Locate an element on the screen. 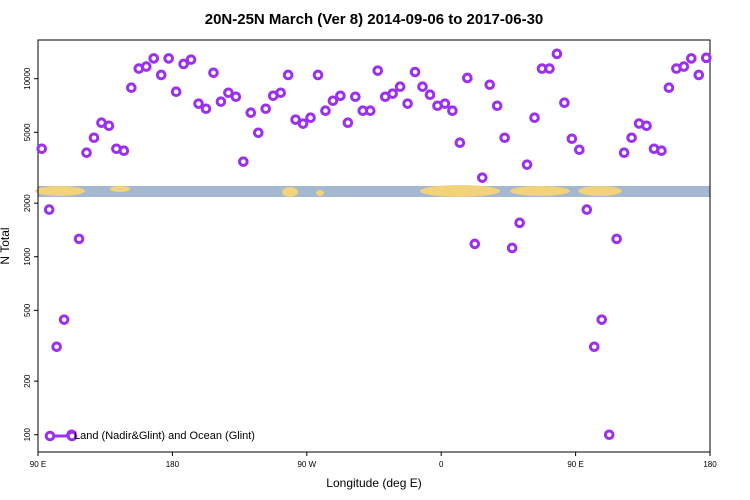 This screenshot has height=500, width=750. x-tick-label: 90 W is located at coordinates (306, 464).